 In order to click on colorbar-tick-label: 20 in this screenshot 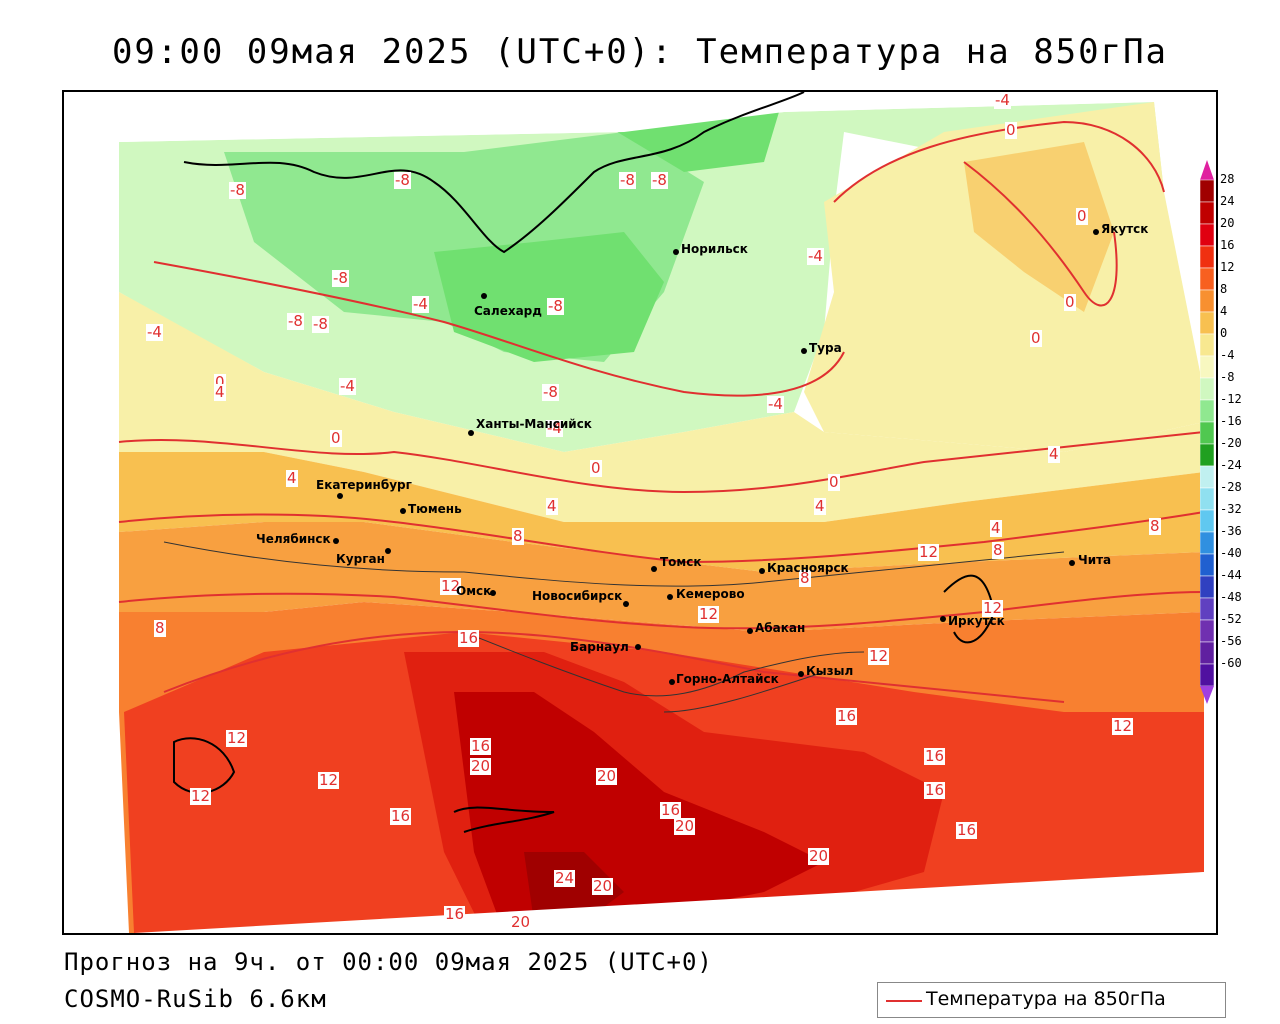, I will do `click(1227, 223)`.